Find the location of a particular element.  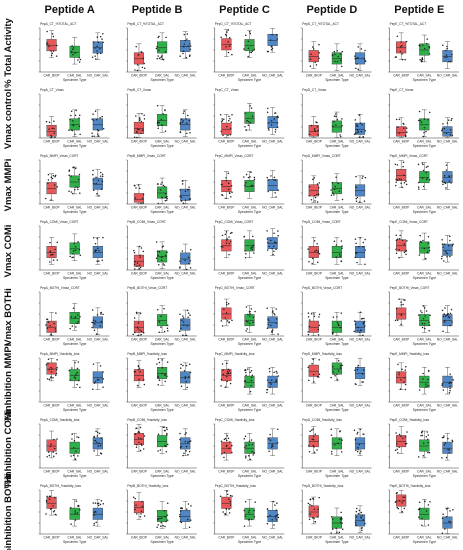

x-axis-title: Specimen Type is located at coordinates (74, 146).